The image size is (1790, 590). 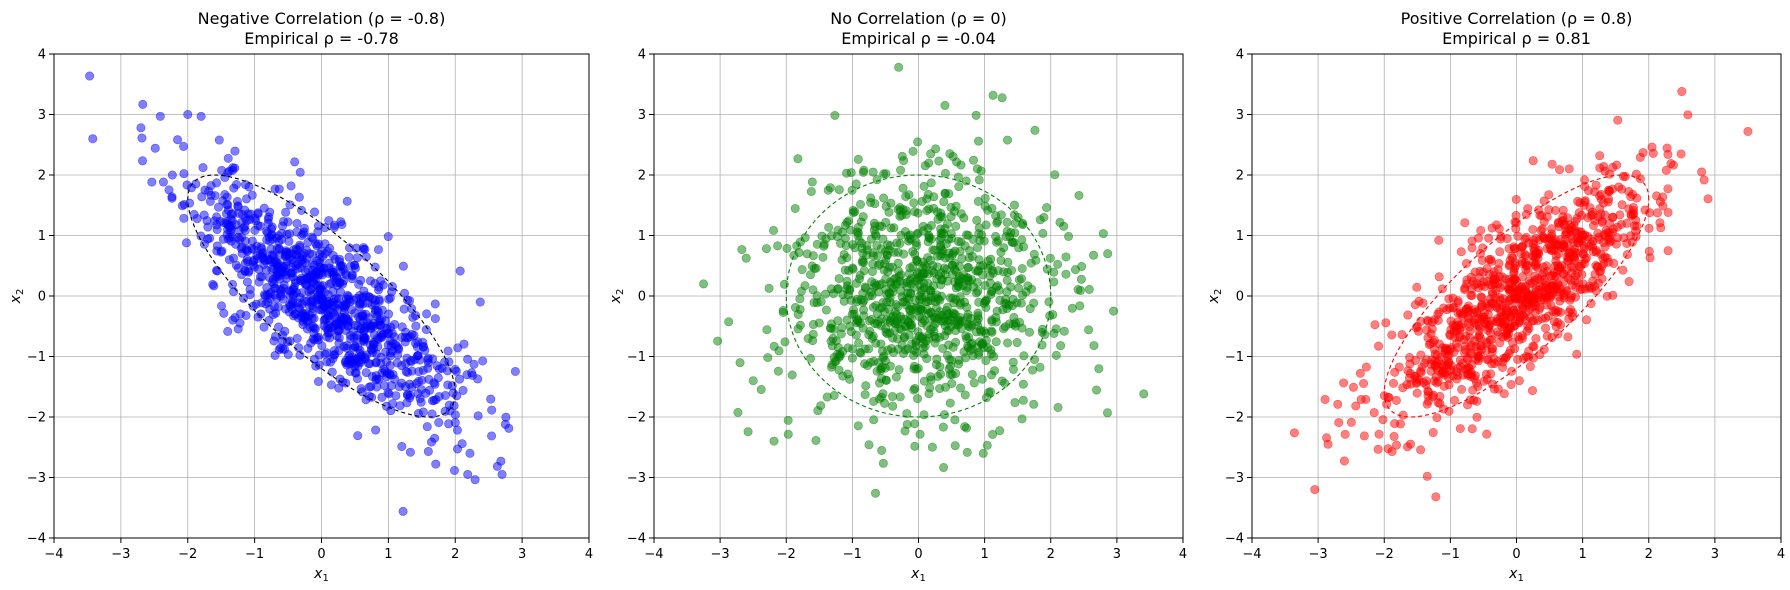 What do you see at coordinates (918, 18) in the screenshot?
I see `chart-title: No Correlation (ρ = 0)` at bounding box center [918, 18].